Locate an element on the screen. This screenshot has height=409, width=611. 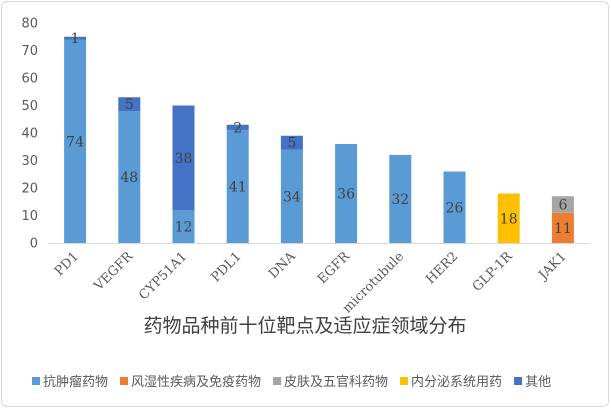
data-label: 38 is located at coordinates (184, 159).